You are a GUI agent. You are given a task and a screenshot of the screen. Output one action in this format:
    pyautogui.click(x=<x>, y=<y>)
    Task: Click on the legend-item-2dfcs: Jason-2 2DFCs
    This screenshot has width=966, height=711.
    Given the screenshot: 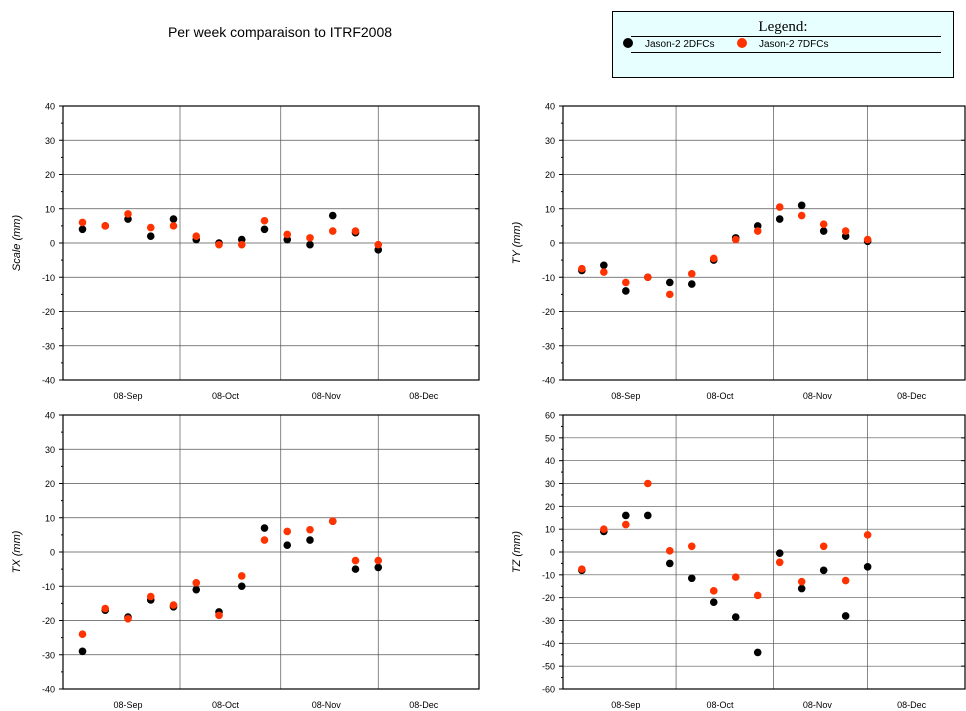 What is the action you would take?
    pyautogui.click(x=668, y=44)
    